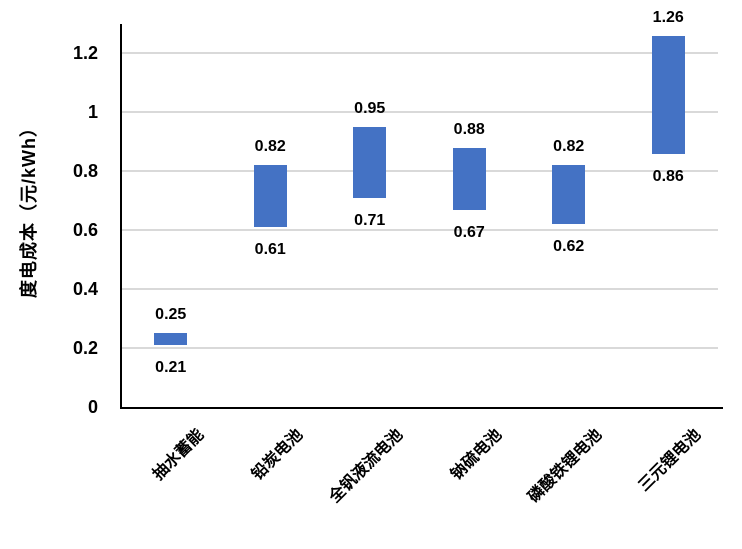  I want to click on x-category-label: 钠硫电池, so click(477, 455).